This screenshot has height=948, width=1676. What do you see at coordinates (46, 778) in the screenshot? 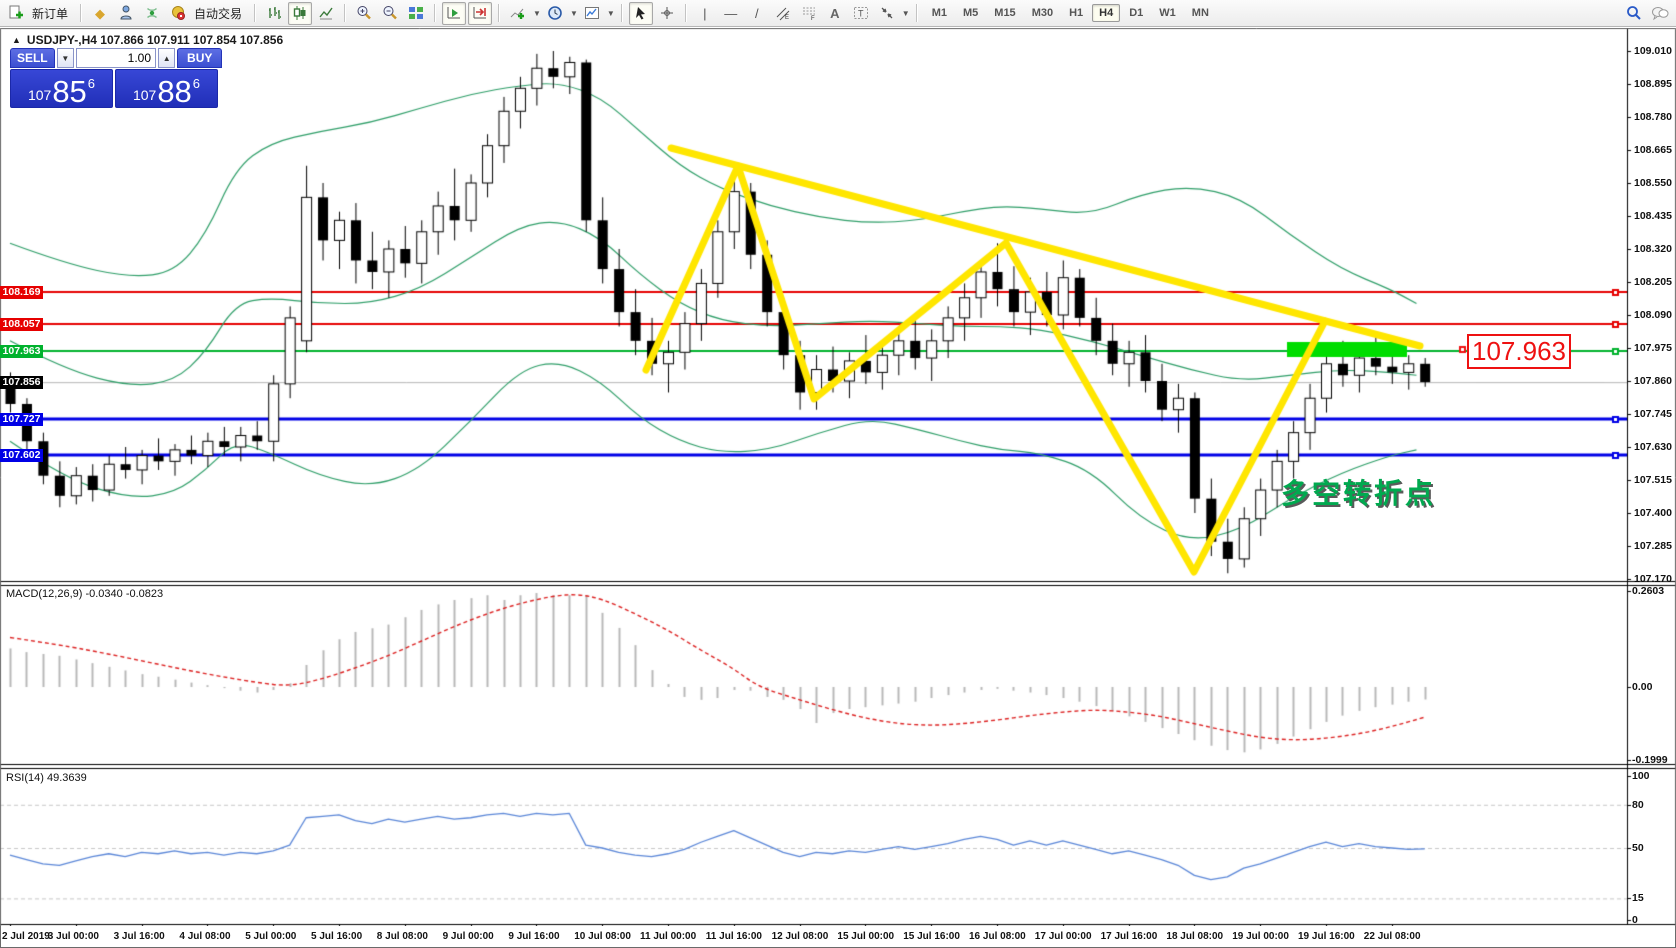
I see `rsi-indicator-label: RSI(14) 49.3639` at bounding box center [46, 778].